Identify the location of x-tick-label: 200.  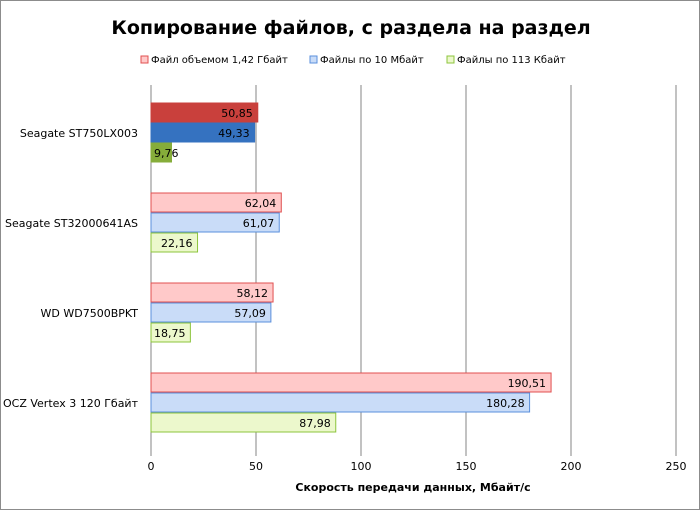
(571, 466).